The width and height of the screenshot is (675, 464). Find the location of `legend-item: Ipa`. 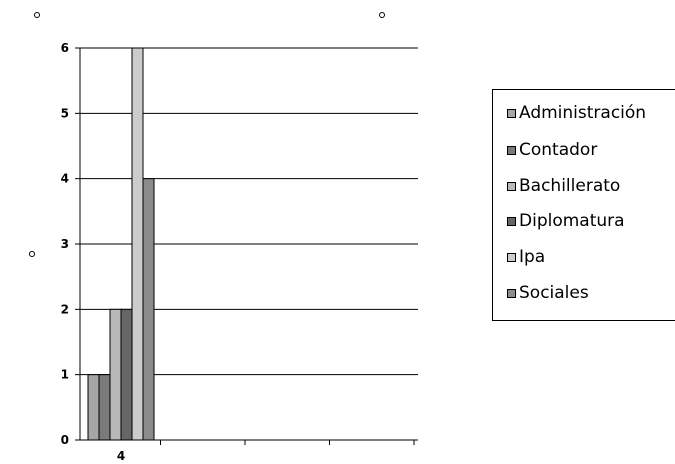

legend-item: Ipa is located at coordinates (526, 257).